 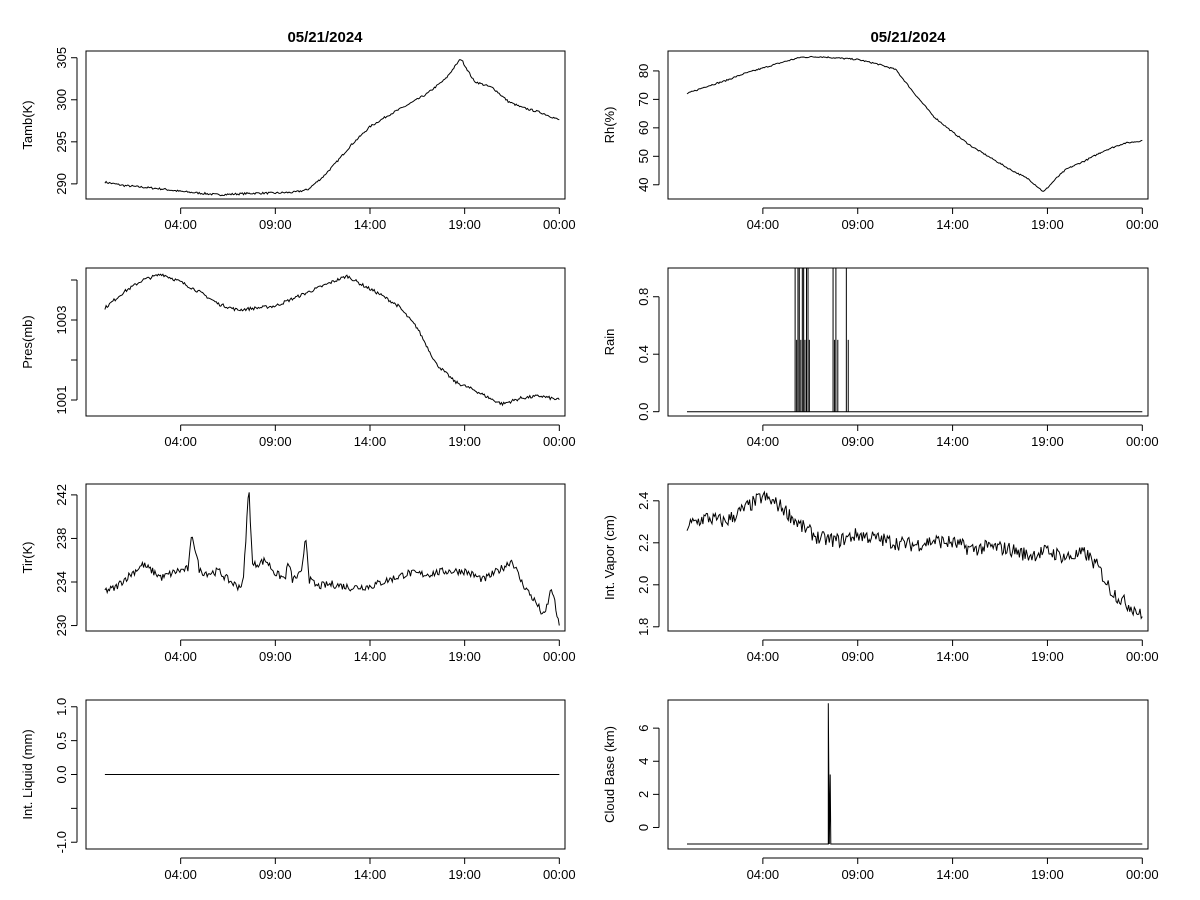 I want to click on y-tick-label: 2.2, so click(x=643, y=543).